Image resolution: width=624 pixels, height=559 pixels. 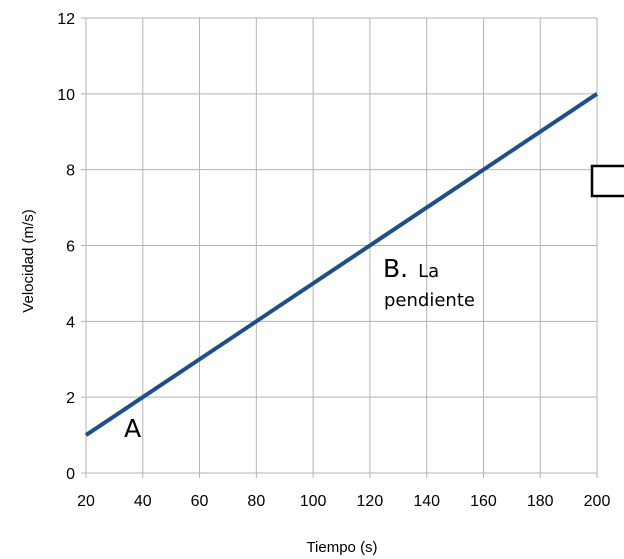 What do you see at coordinates (428, 271) in the screenshot?
I see `annotation-b-text-1: La` at bounding box center [428, 271].